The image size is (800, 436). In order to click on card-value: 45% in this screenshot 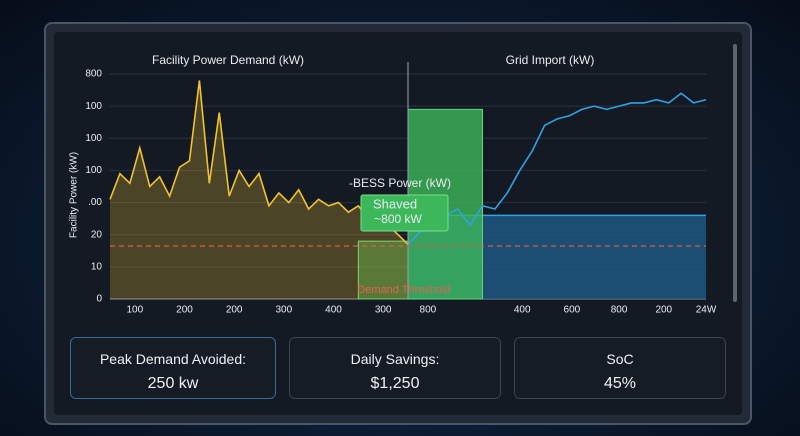, I will do `click(620, 383)`.